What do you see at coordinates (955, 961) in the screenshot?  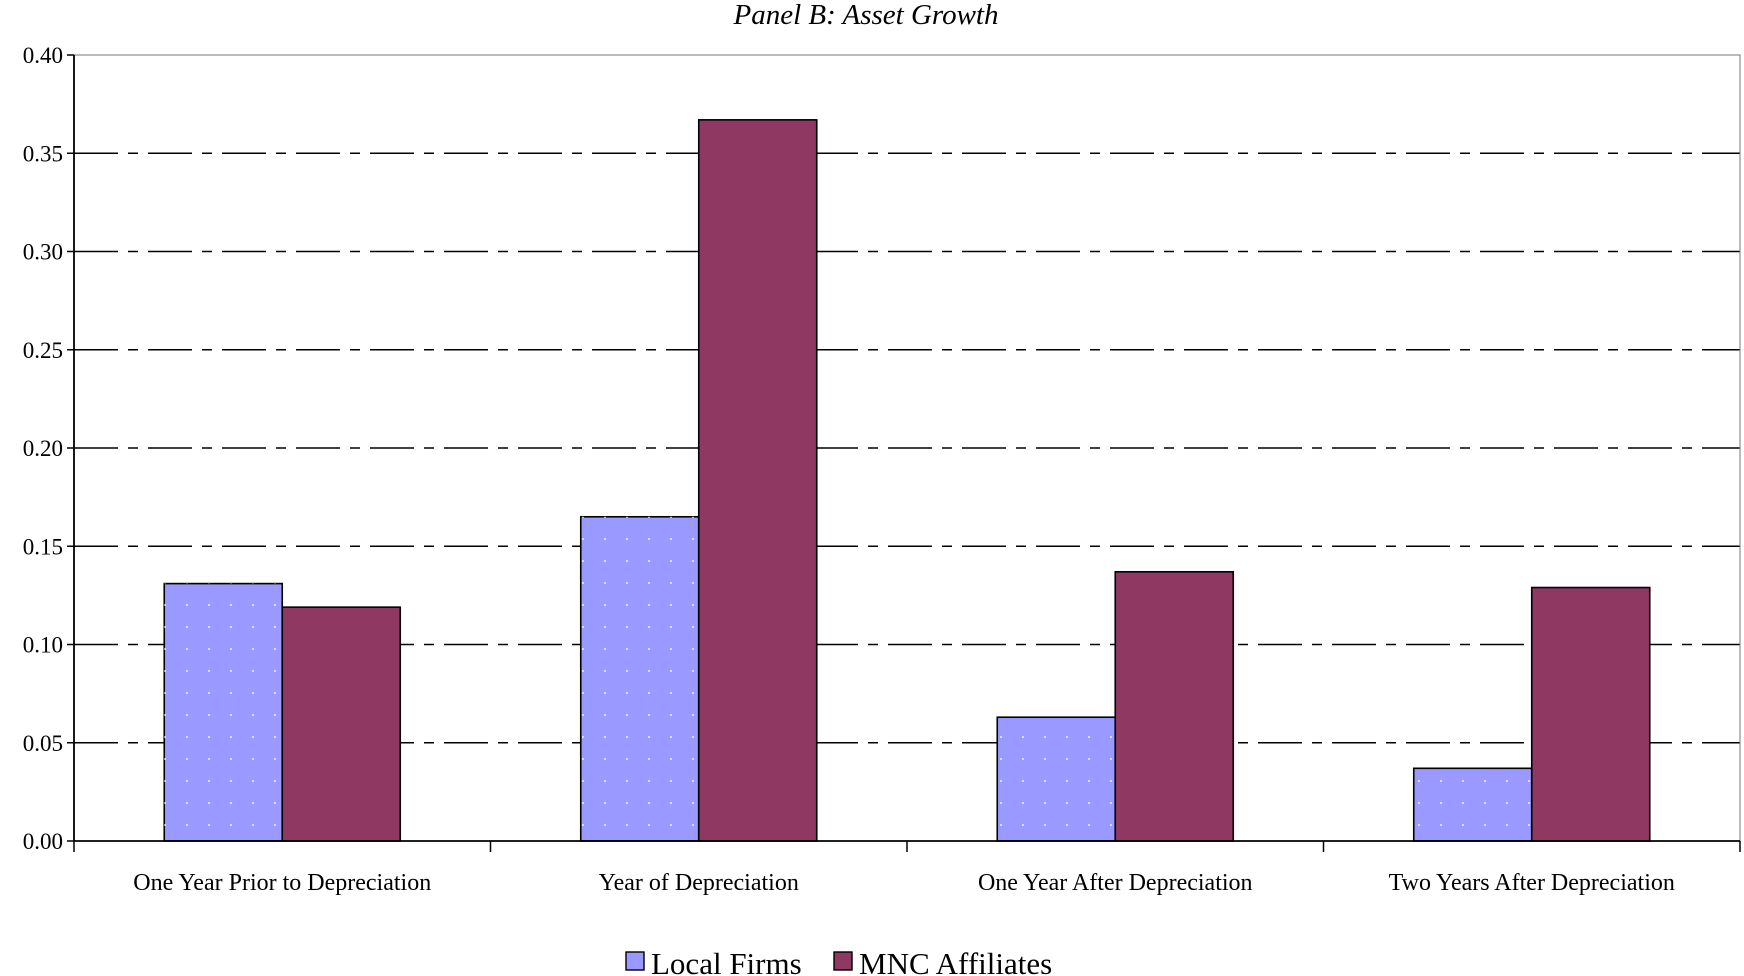 I see `legend-label: MNC Affiliates` at bounding box center [955, 961].